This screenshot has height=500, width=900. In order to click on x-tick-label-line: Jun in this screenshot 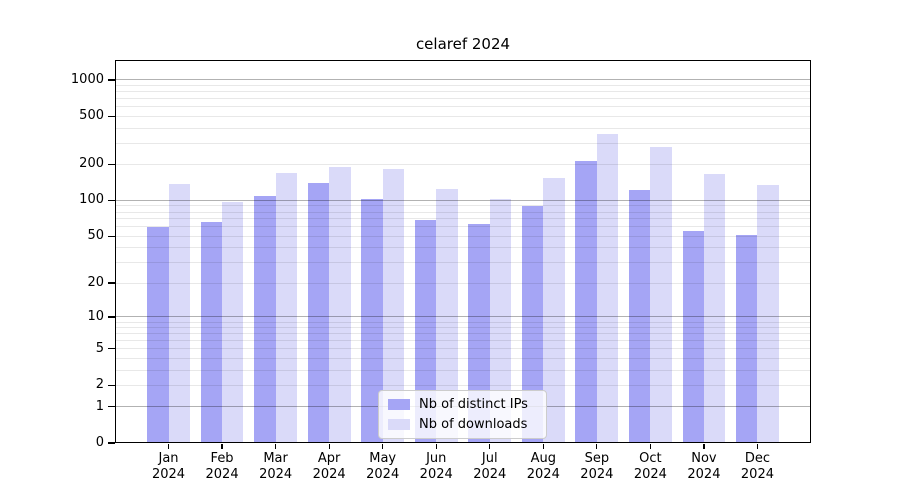, I will do `click(436, 458)`.